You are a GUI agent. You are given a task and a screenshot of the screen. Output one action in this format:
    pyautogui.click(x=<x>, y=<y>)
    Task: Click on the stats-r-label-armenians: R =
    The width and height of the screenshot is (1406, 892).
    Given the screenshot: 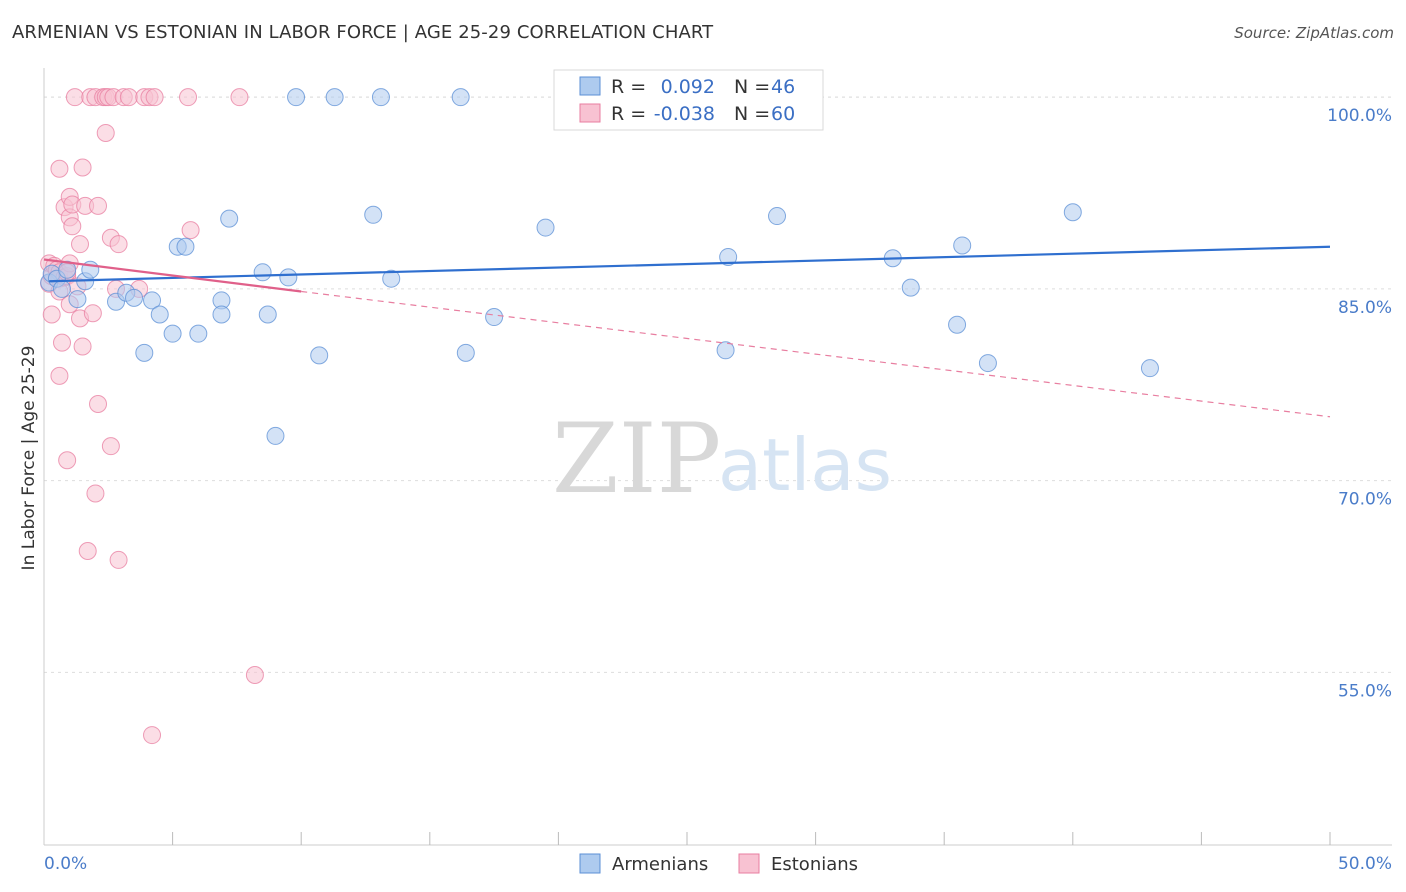 What is the action you would take?
    pyautogui.click(x=628, y=87)
    